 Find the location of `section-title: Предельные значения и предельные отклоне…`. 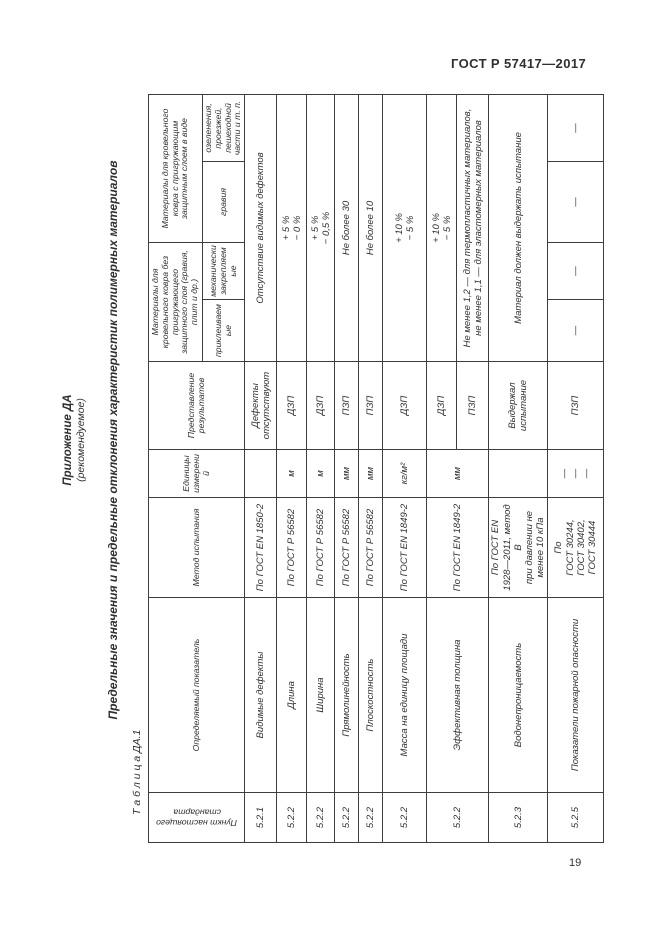

section-title: Предельные значения и предельные отклоне… is located at coordinates (113, 440).